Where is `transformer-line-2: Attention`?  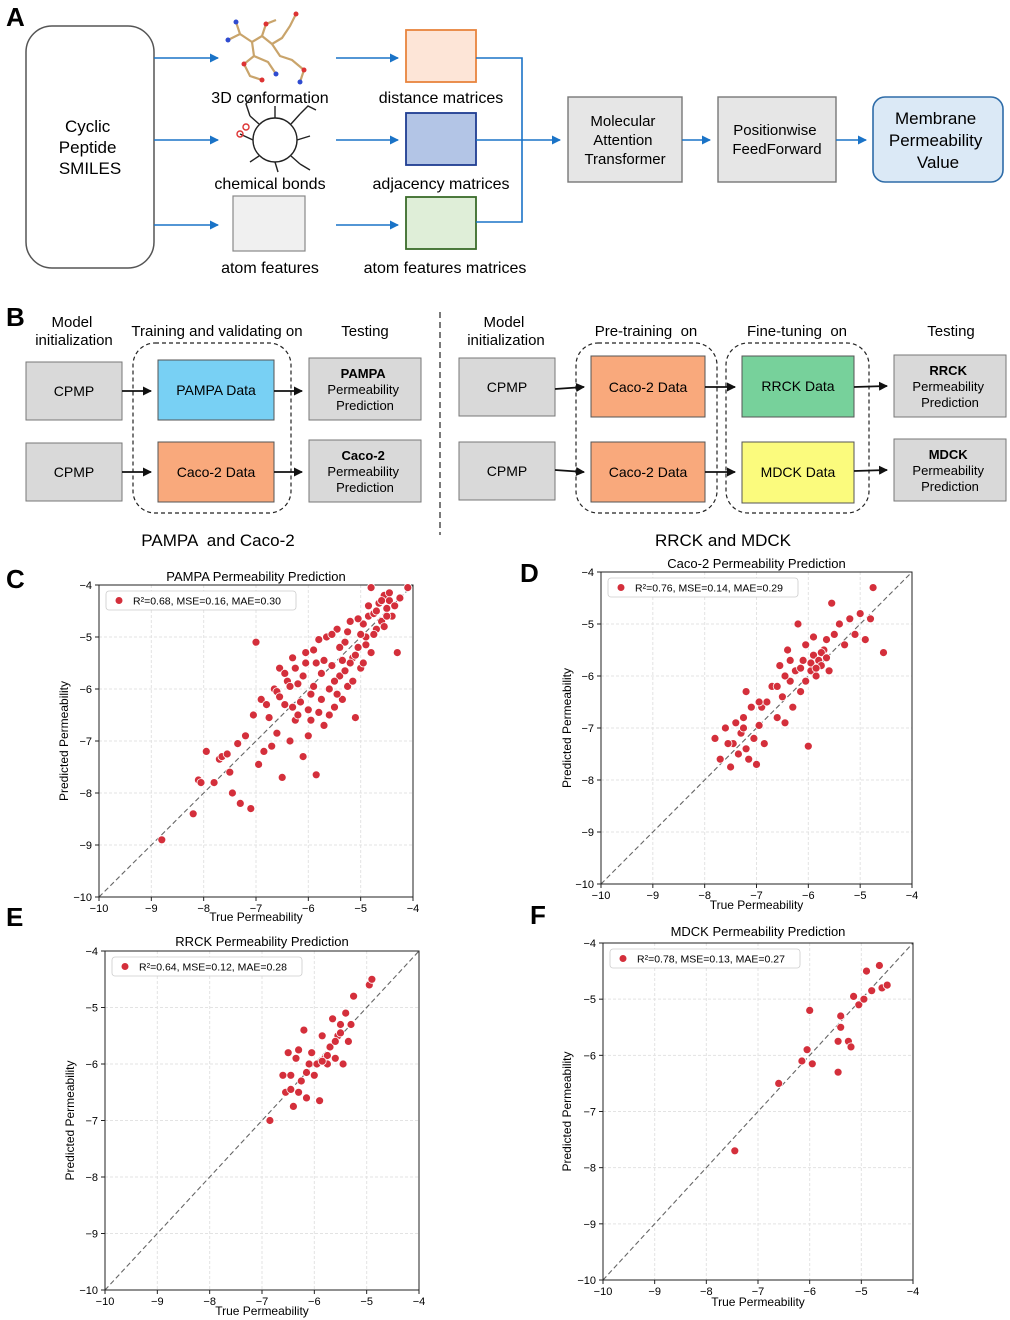 transformer-line-2: Attention is located at coordinates (622, 140).